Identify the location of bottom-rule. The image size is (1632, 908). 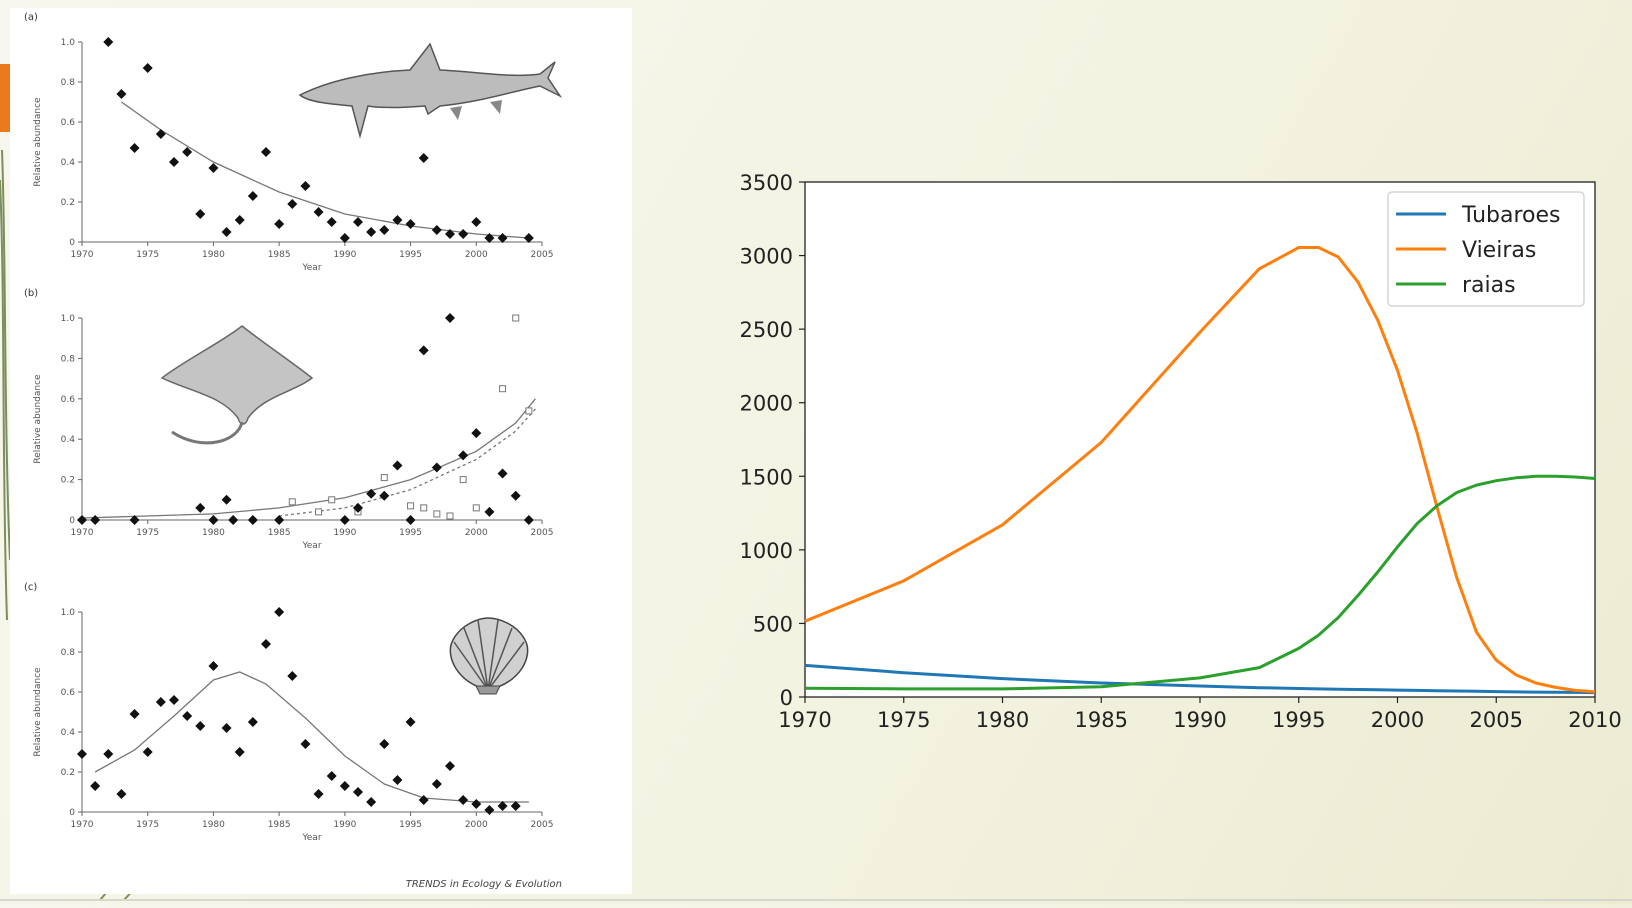
(816, 900).